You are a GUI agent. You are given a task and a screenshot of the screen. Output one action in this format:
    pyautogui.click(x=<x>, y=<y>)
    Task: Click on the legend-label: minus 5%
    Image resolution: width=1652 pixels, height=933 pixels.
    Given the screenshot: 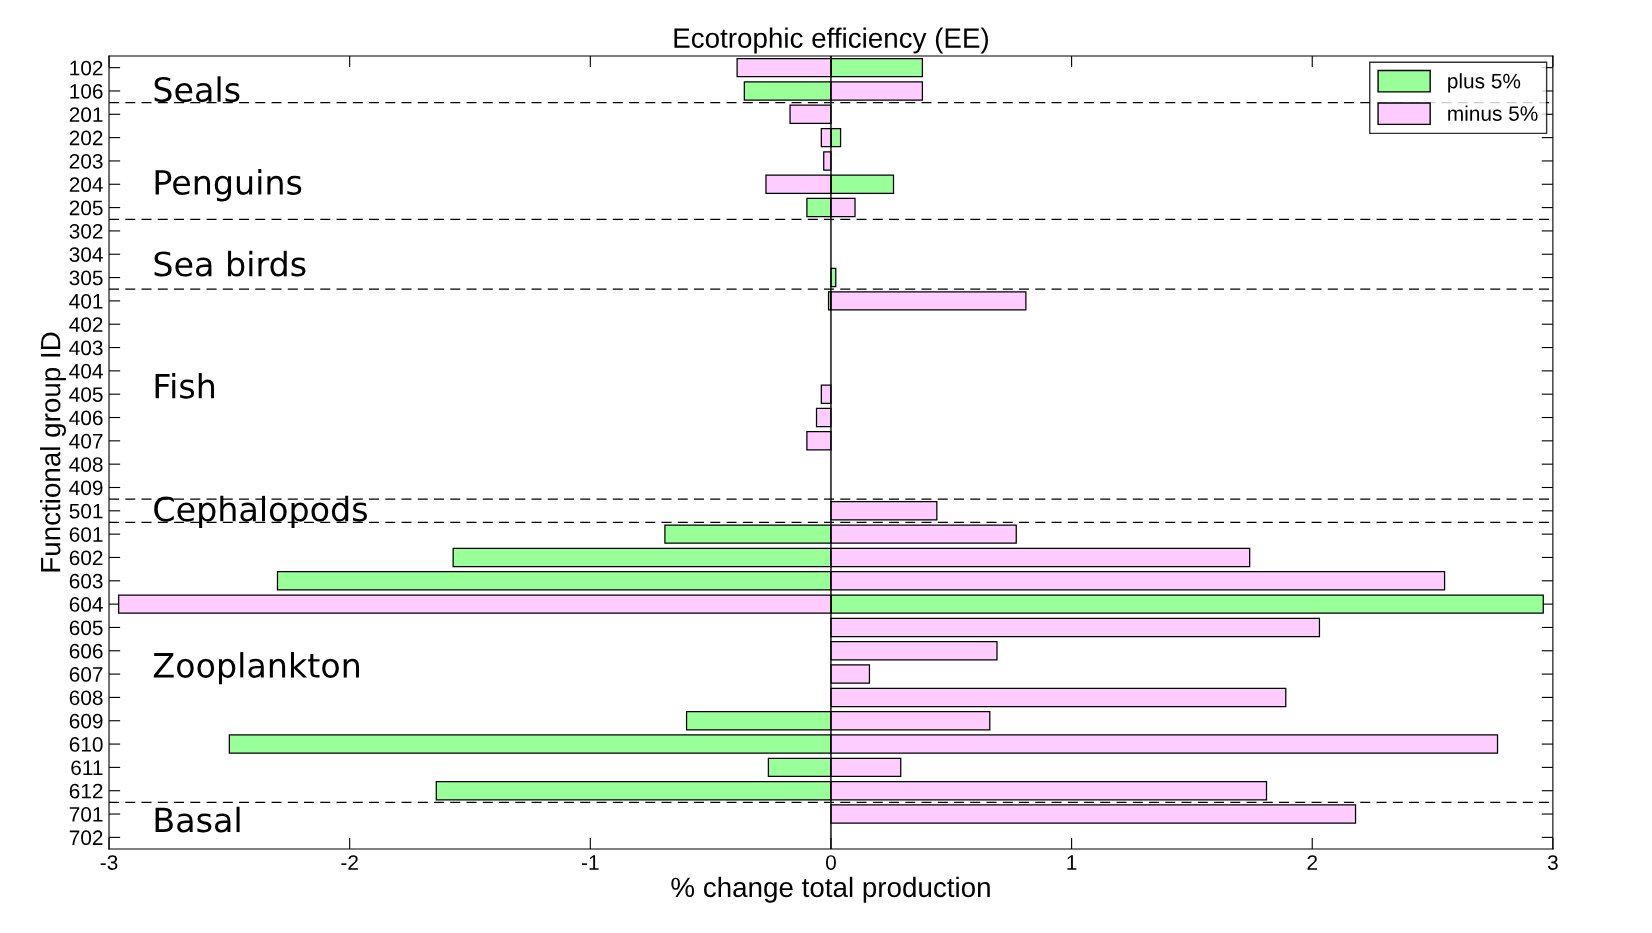 What is the action you would take?
    pyautogui.click(x=1493, y=113)
    